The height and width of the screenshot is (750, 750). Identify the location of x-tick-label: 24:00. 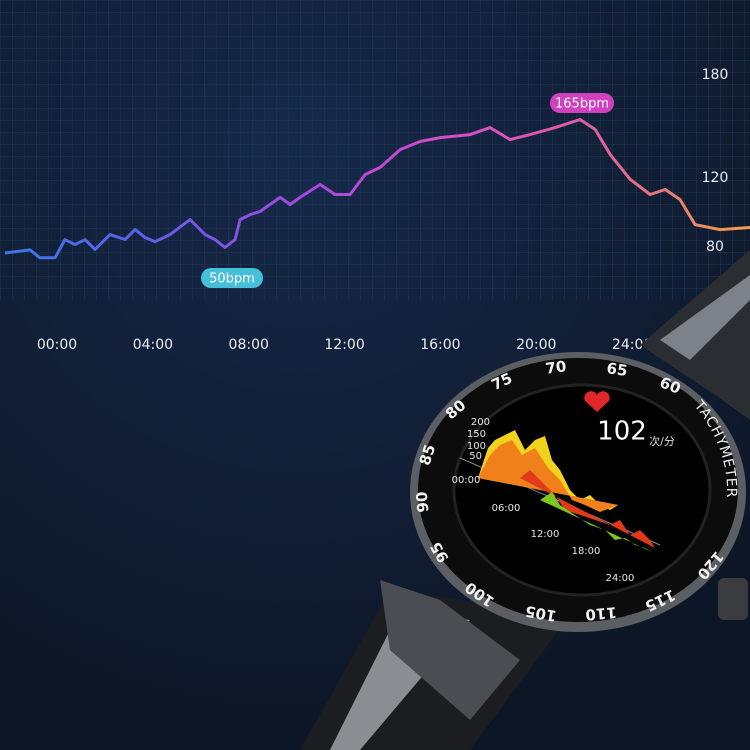
(632, 345).